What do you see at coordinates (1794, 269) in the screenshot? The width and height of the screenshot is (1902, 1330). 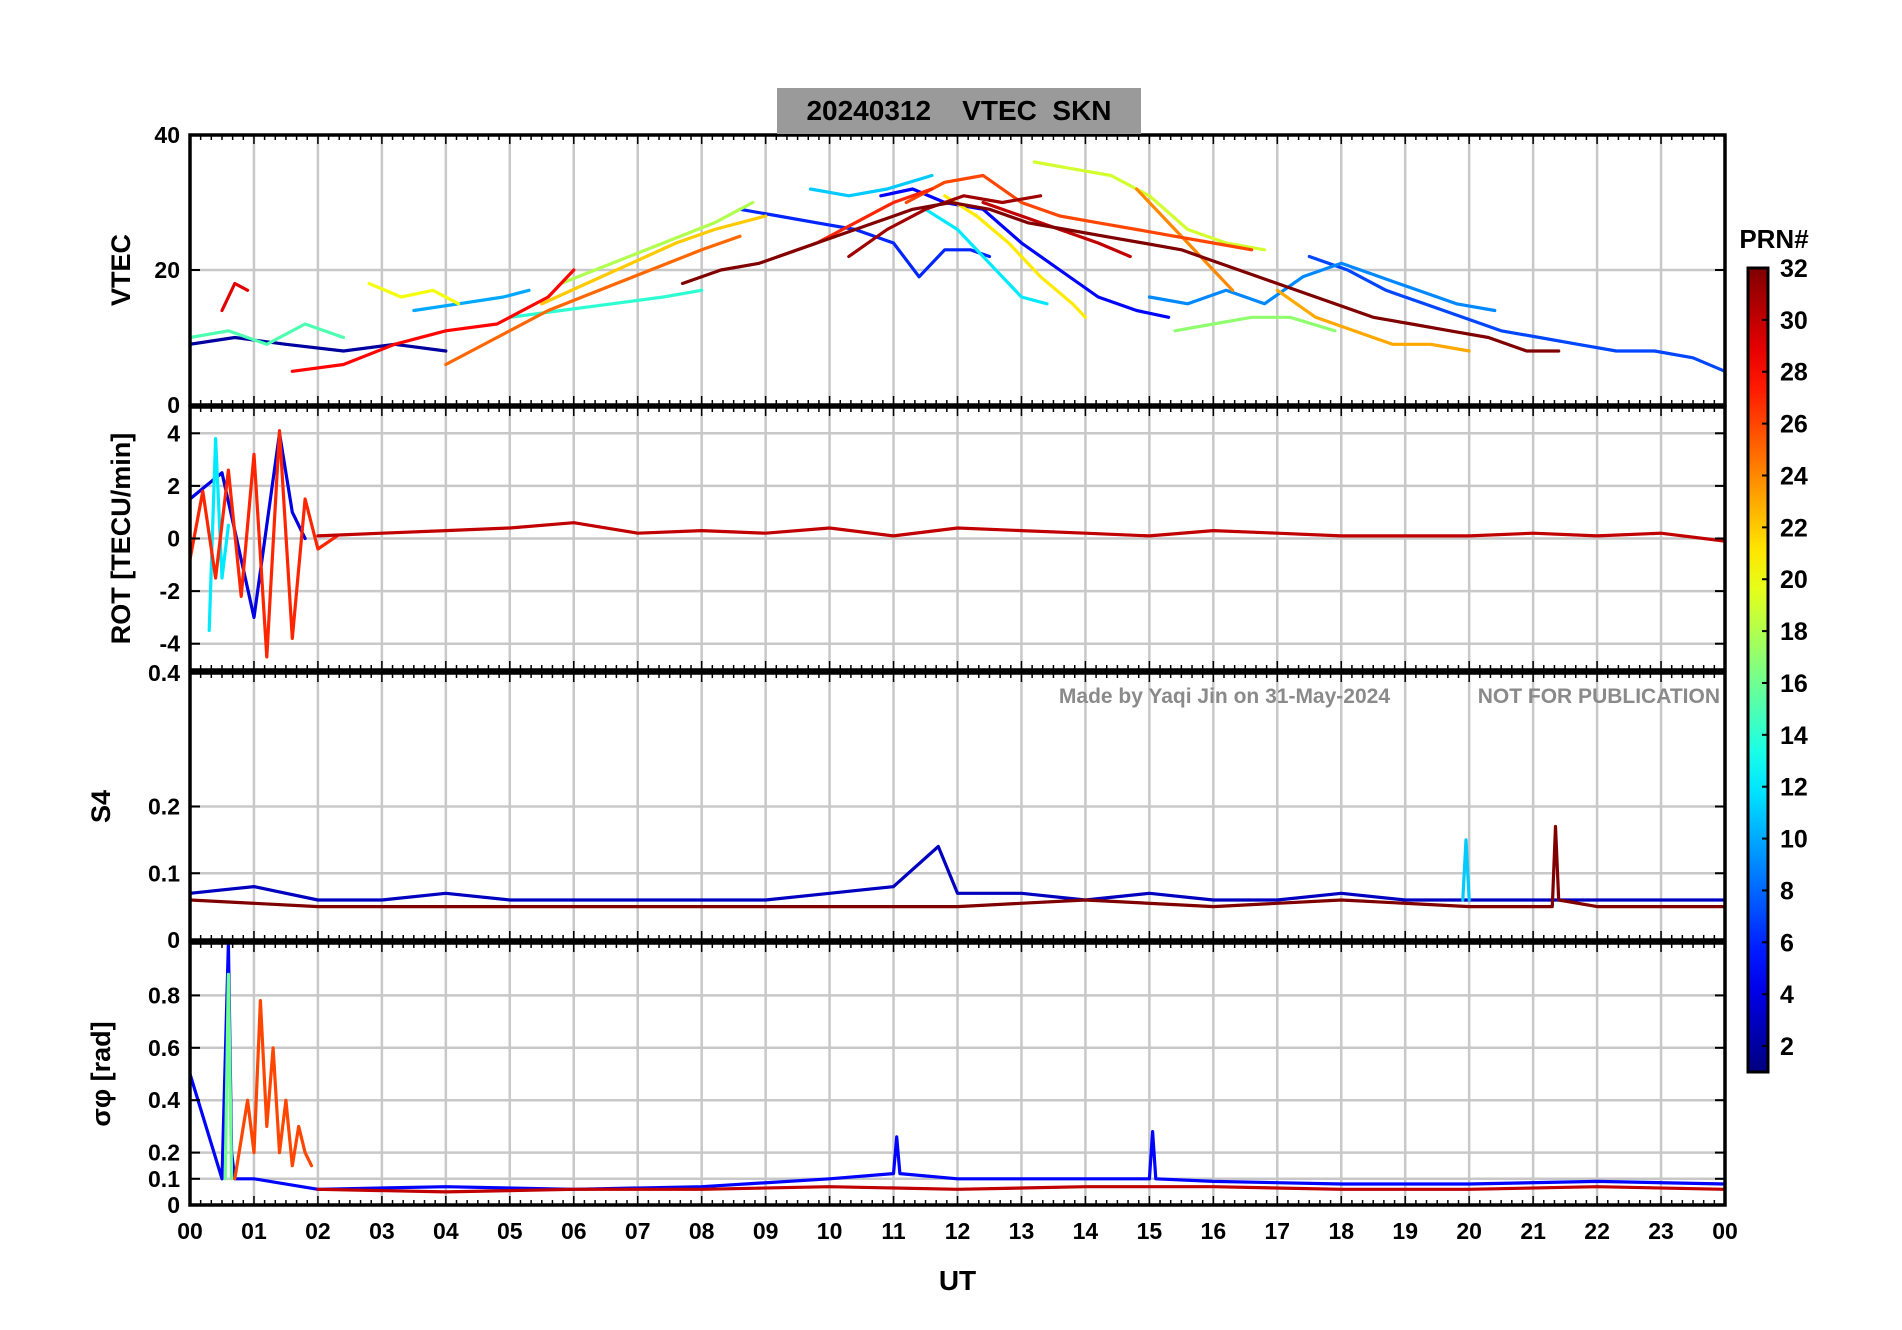 I see `colorbar-tick-label: 32` at bounding box center [1794, 269].